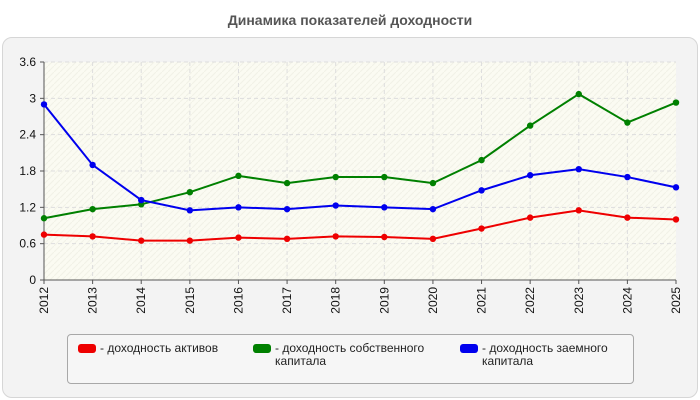  What do you see at coordinates (190, 300) in the screenshot?
I see `x-tick-label: 2015` at bounding box center [190, 300].